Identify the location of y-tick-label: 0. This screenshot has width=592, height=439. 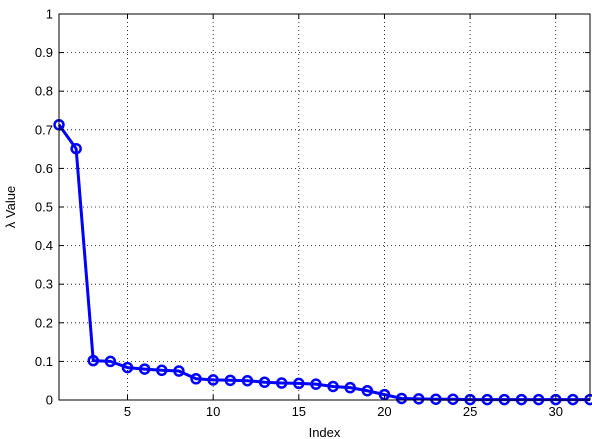
(49, 400).